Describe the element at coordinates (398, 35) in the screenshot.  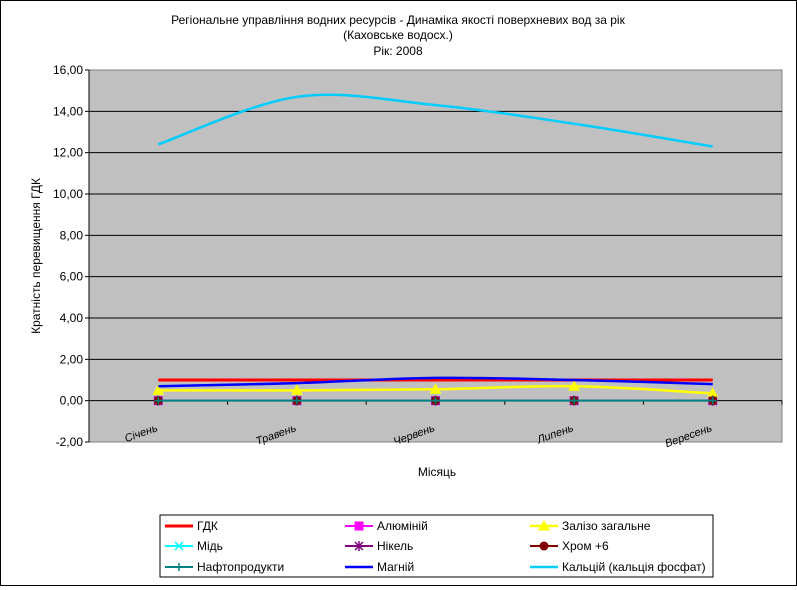
I see `chart-subtitle: (Каховське водосх.)` at that location.